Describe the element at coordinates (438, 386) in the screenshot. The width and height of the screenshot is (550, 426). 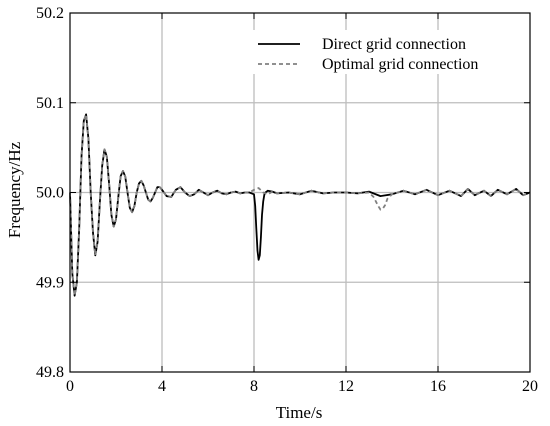
I see `x-tick-label: 16` at that location.